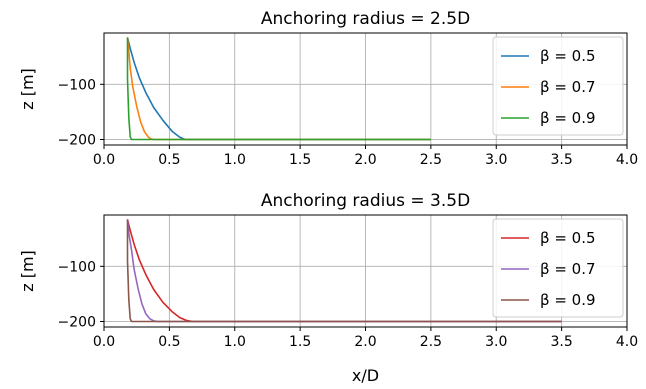 This screenshot has width=646, height=389. I want to click on chart-title: Anchoring radius = 2.5D, so click(365, 19).